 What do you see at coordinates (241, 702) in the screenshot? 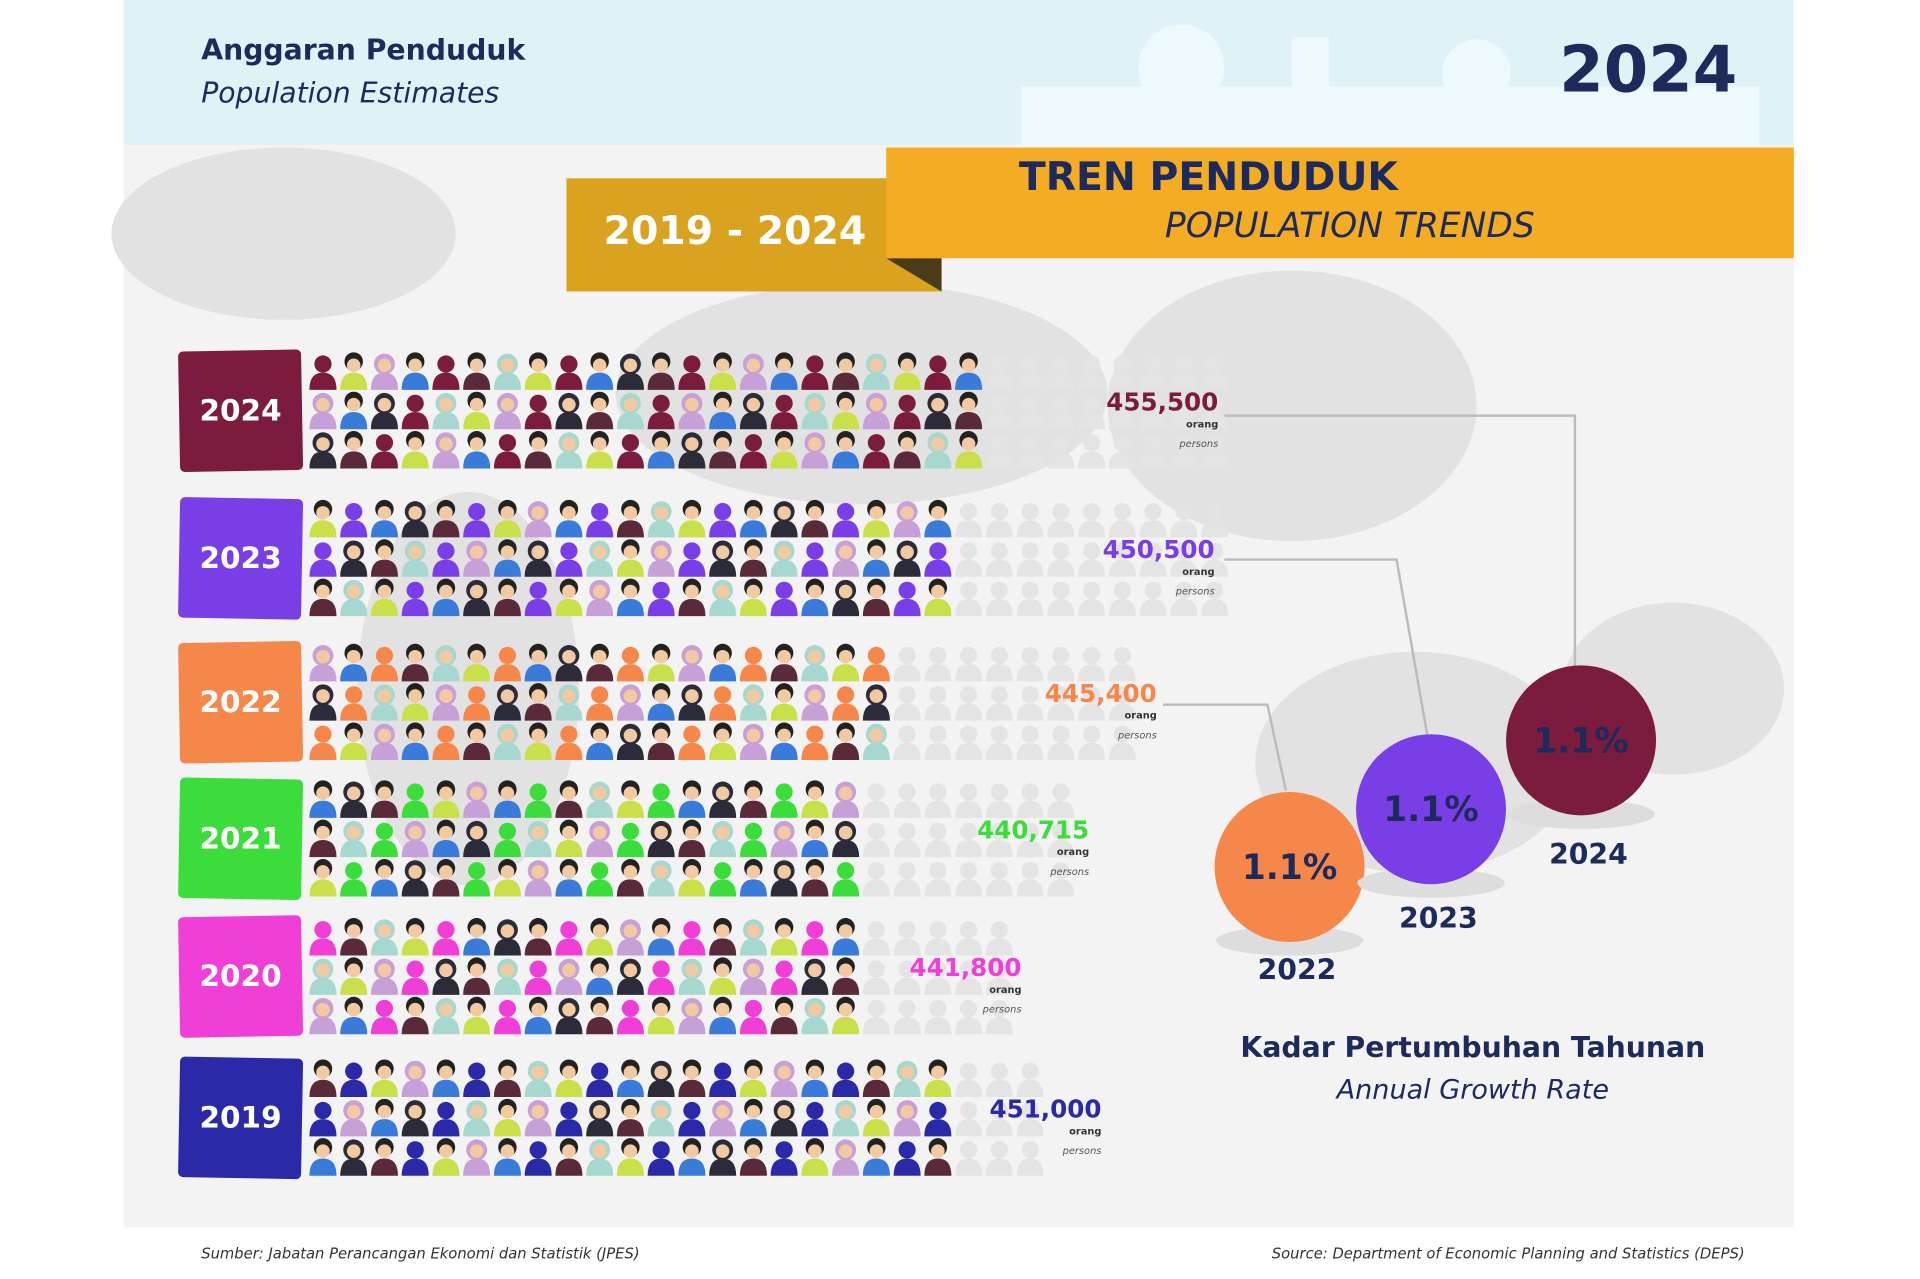
I see `year-label: 2022` at bounding box center [241, 702].